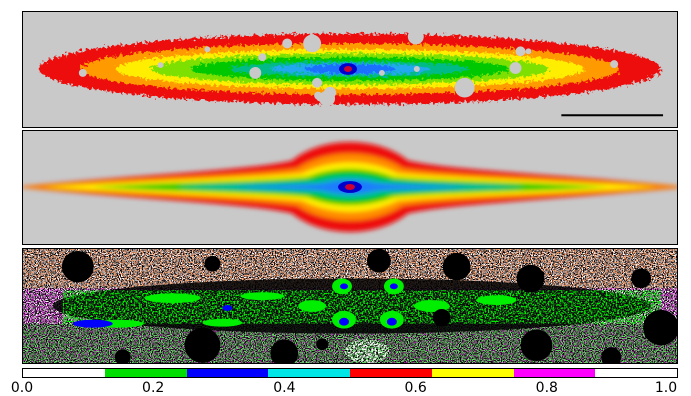 This screenshot has width=691, height=396. I want to click on colorbar-tick-label: 0.4, so click(284, 388).